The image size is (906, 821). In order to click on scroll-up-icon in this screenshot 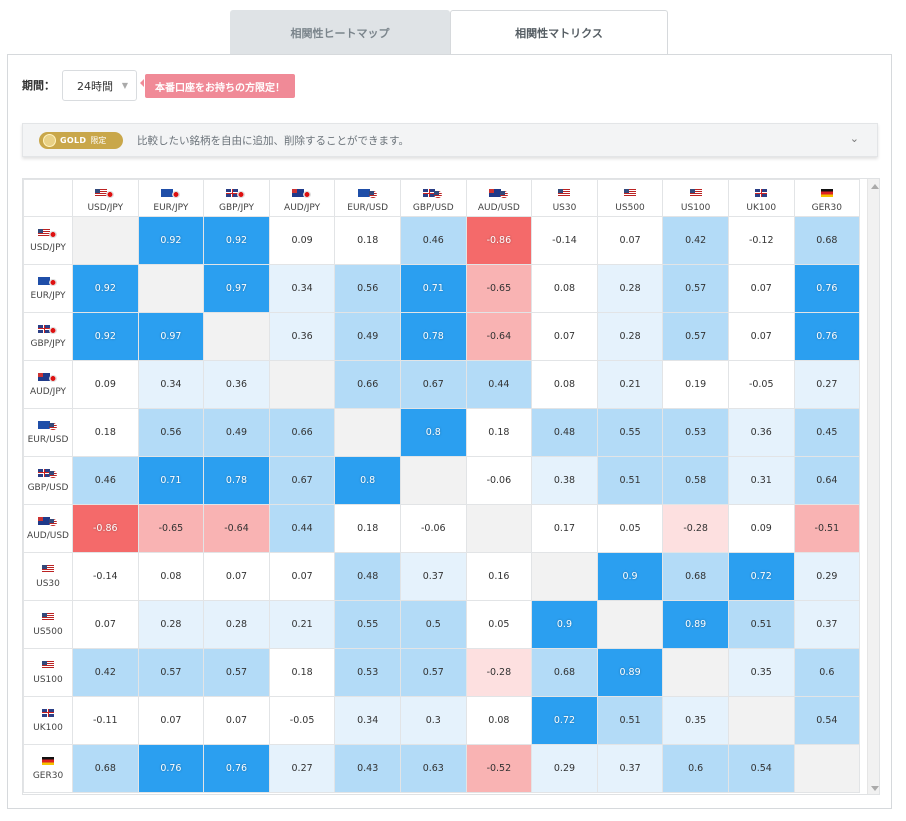, I will do `click(875, 186)`.